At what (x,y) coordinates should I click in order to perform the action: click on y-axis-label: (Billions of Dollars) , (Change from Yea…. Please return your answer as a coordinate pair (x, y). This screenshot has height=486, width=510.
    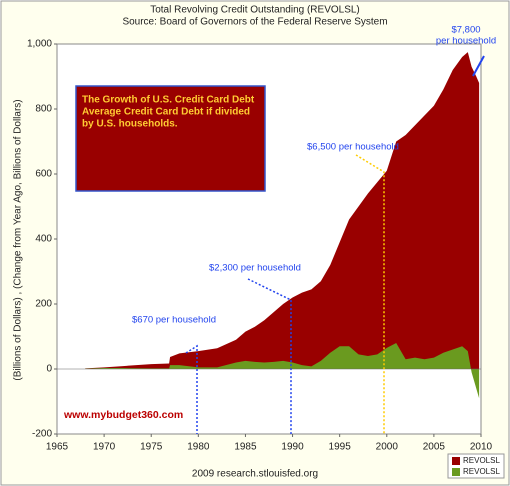
    Looking at the image, I should click on (18, 239).